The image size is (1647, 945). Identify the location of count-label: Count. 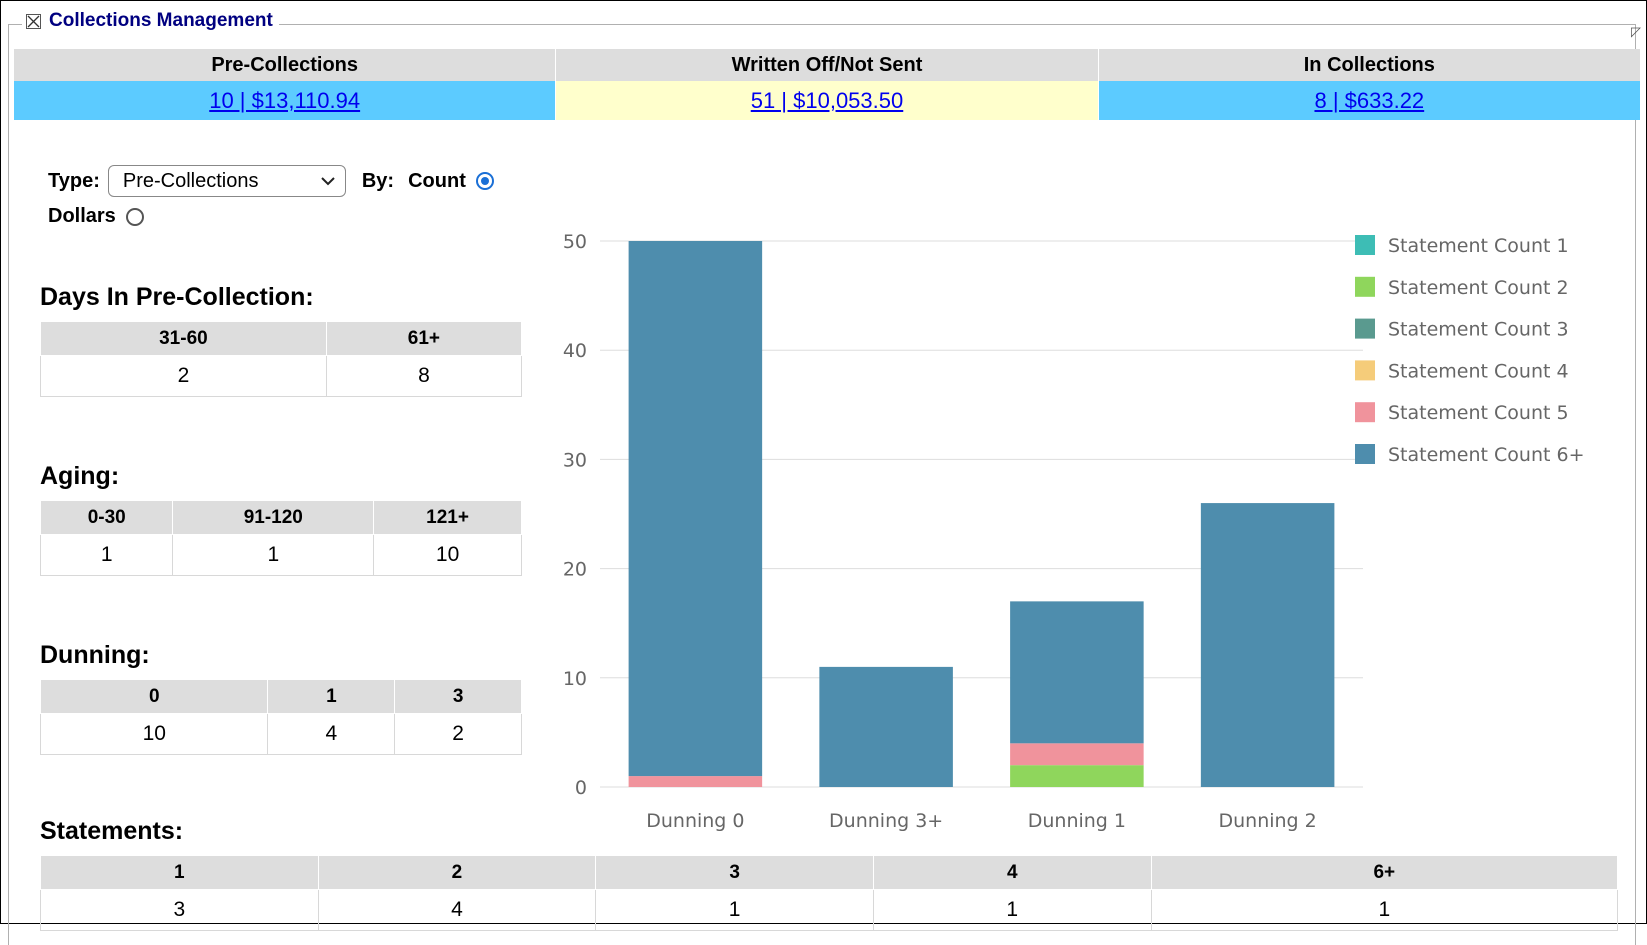
(437, 180).